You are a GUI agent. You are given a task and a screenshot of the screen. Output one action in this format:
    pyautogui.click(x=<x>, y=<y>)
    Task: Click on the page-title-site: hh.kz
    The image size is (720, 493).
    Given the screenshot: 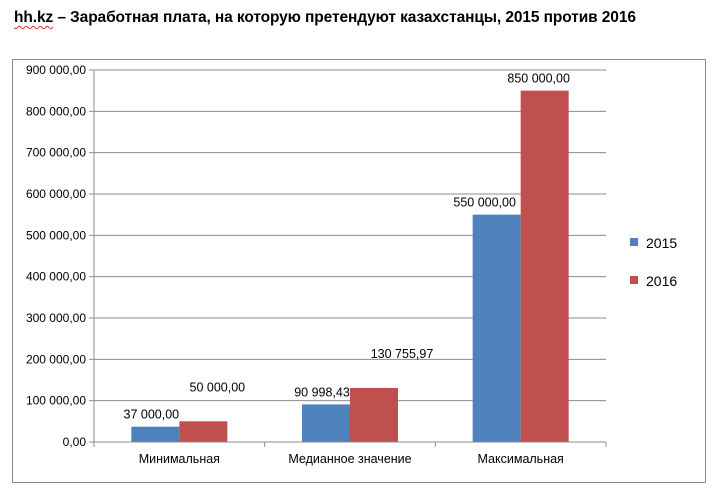 What is the action you would take?
    pyautogui.click(x=34, y=17)
    